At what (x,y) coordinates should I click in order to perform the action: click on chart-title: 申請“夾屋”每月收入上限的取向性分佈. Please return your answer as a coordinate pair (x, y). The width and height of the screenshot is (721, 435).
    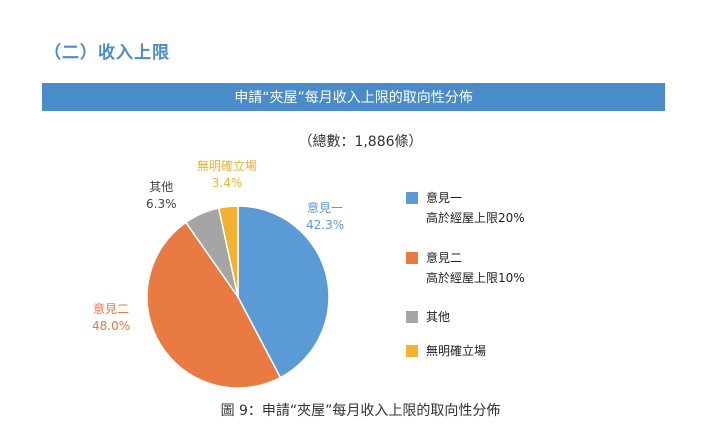
    Looking at the image, I should click on (353, 98).